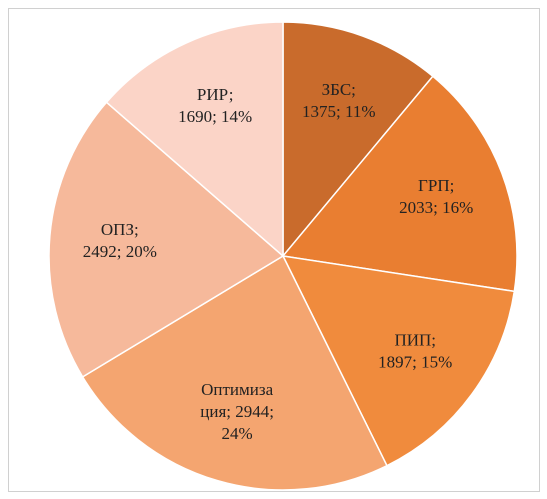 The height and width of the screenshot is (499, 547). I want to click on data-label-line: 2033; 16%, so click(436, 207).